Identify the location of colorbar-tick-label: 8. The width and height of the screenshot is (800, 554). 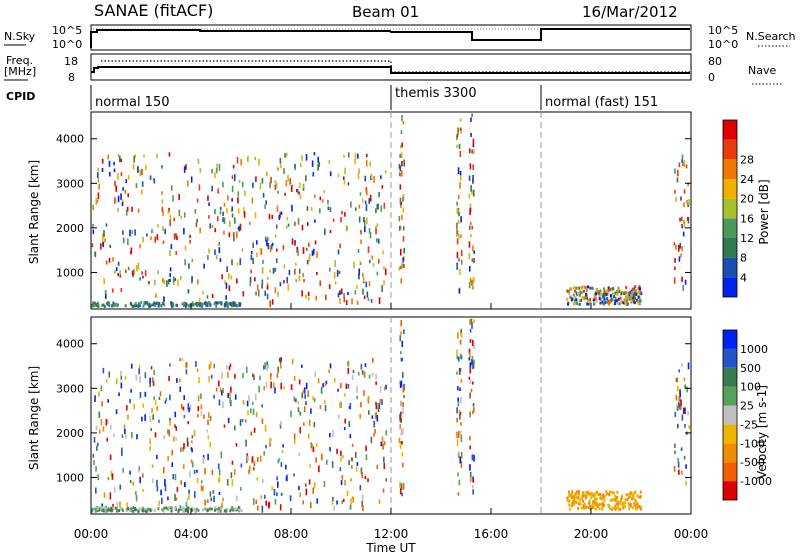
(743, 258).